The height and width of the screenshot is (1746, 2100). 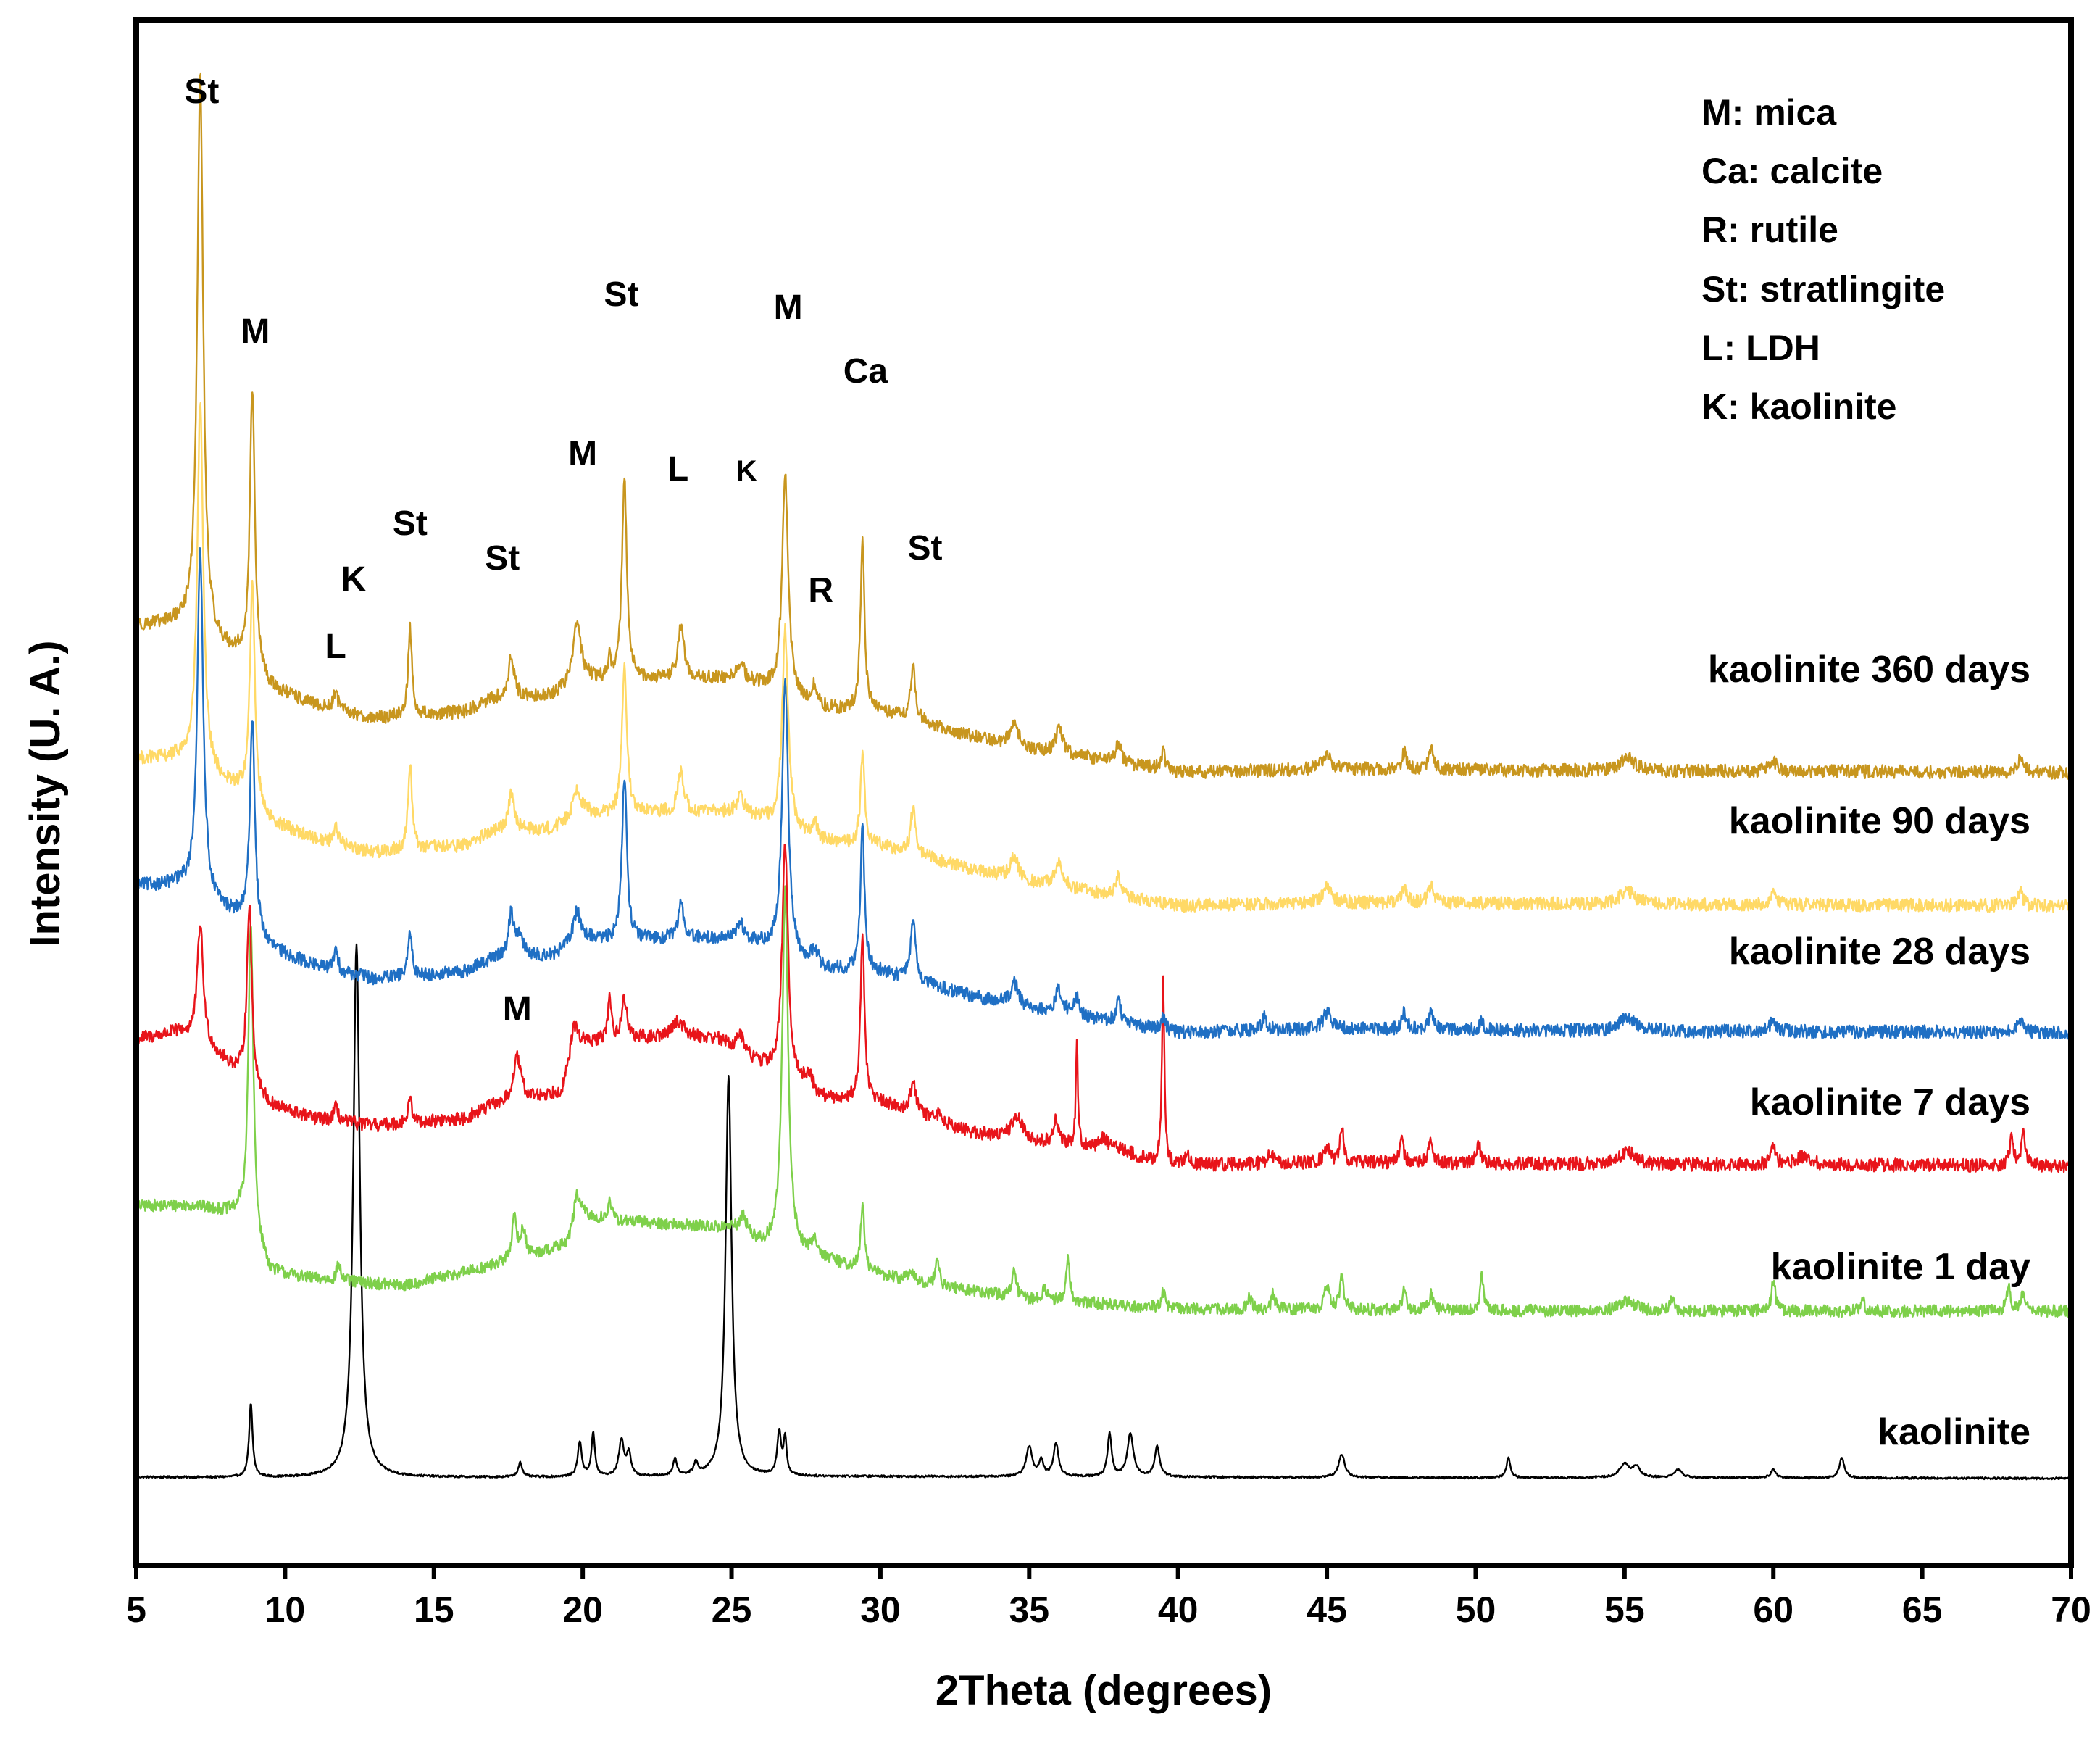 What do you see at coordinates (820, 590) in the screenshot?
I see `peak-label-r: R` at bounding box center [820, 590].